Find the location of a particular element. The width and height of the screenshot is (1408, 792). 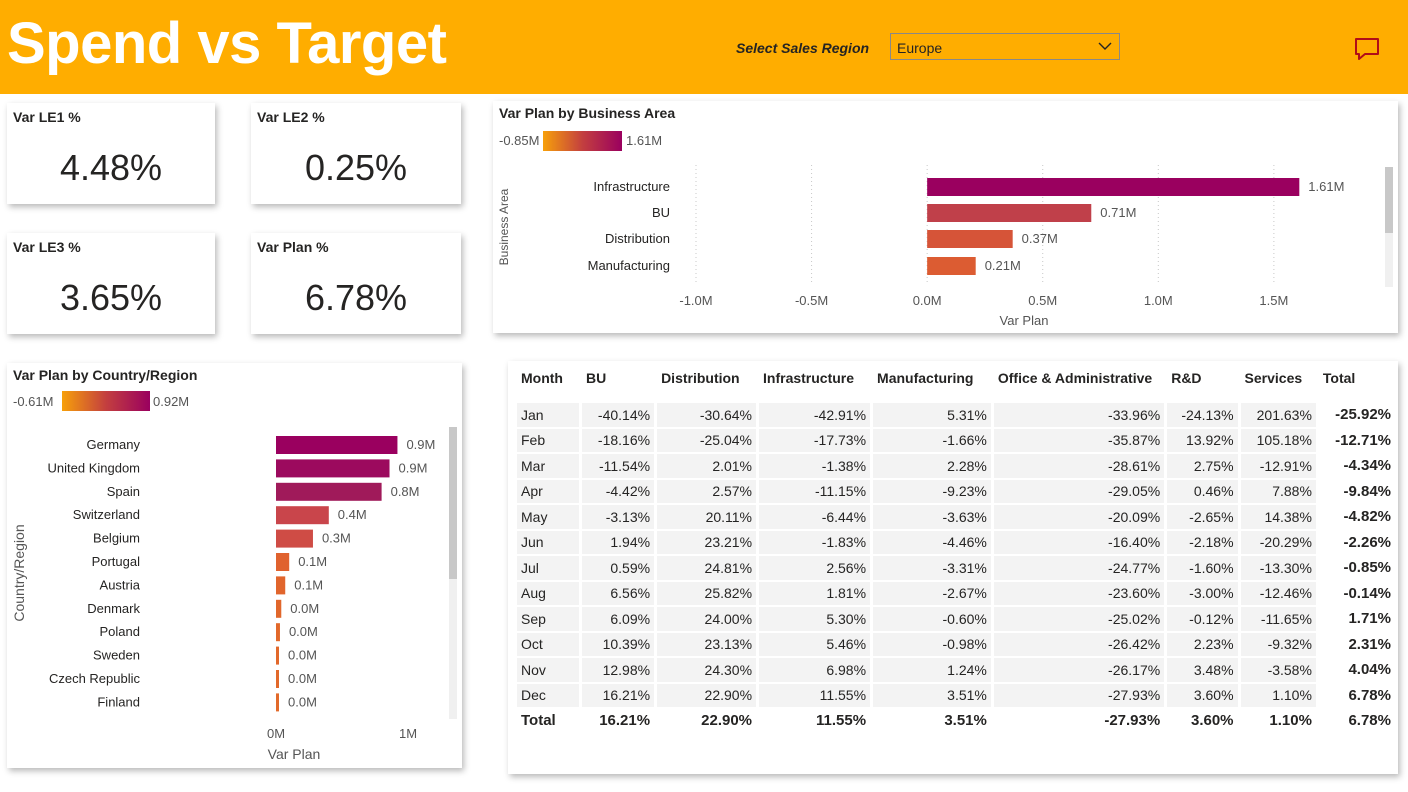

chart-title: Var Plan by Business Area is located at coordinates (587, 113).